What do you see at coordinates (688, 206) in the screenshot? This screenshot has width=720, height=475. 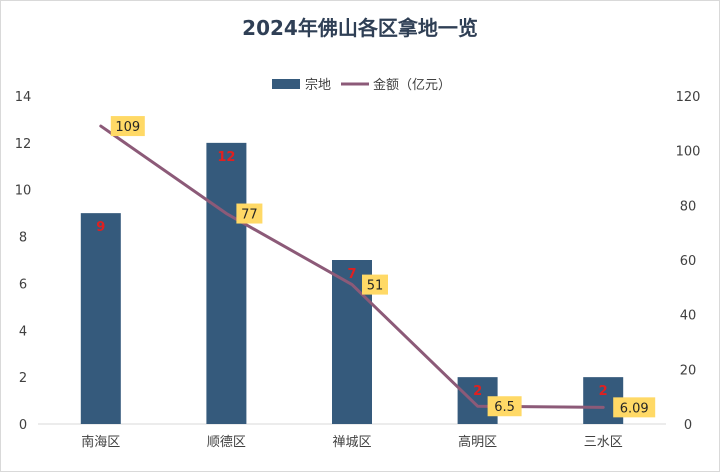 I see `right-tick-label: 80` at bounding box center [688, 206].